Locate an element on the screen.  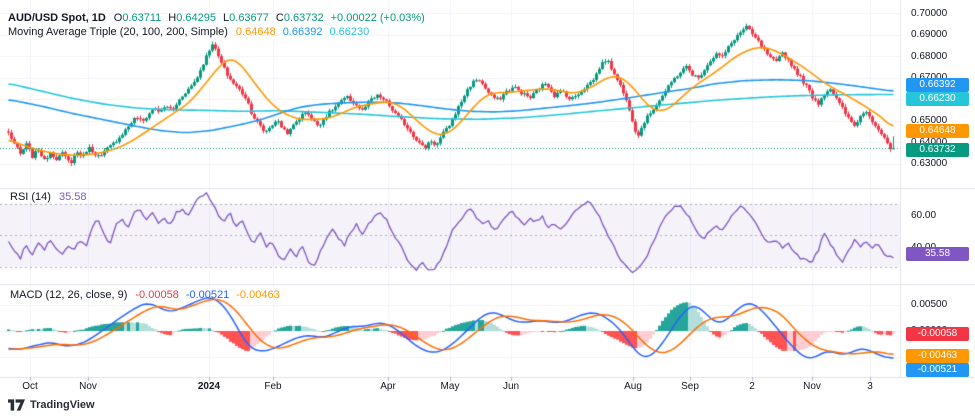
time-axis-label: May is located at coordinates (450, 386).